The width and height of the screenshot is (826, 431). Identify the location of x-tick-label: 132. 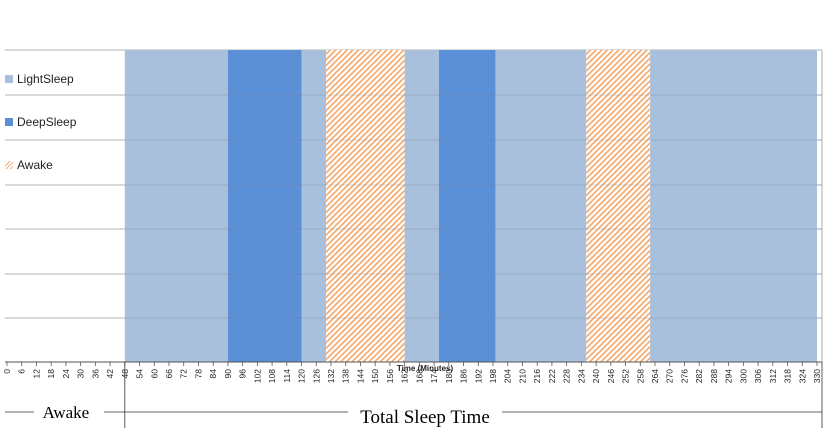
(331, 376).